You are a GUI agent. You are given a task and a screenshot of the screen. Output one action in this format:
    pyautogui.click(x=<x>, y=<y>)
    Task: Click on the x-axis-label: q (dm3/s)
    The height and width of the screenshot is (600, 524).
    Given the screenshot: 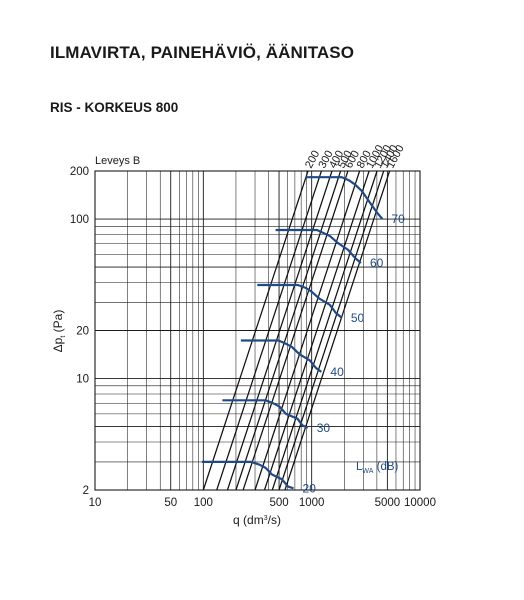 What is the action you would take?
    pyautogui.click(x=257, y=520)
    